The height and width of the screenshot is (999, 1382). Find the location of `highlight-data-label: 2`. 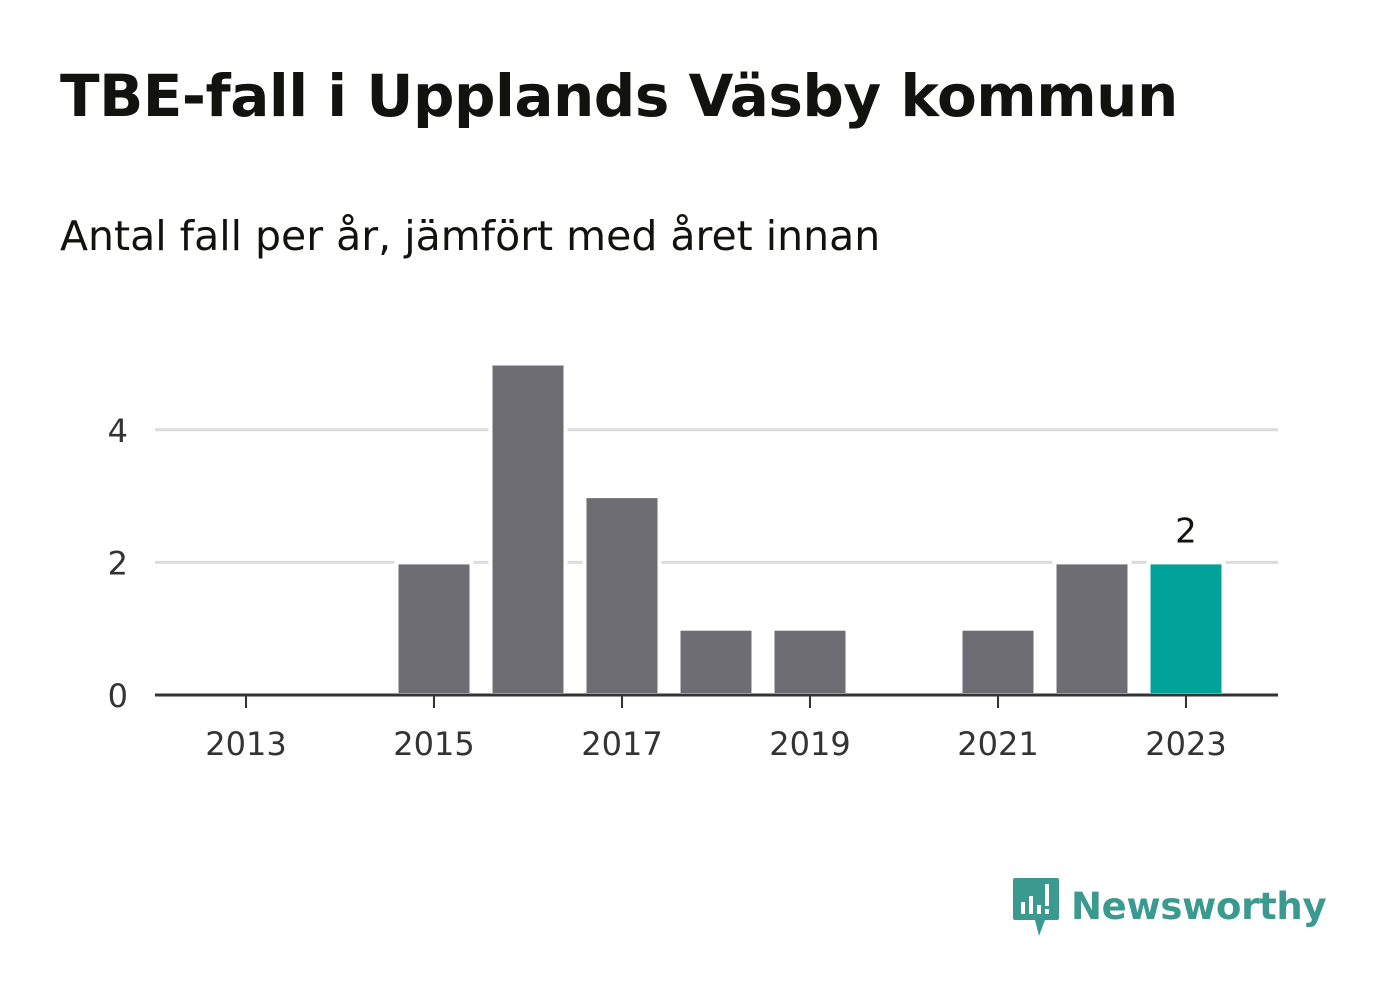

highlight-data-label: 2 is located at coordinates (1186, 531).